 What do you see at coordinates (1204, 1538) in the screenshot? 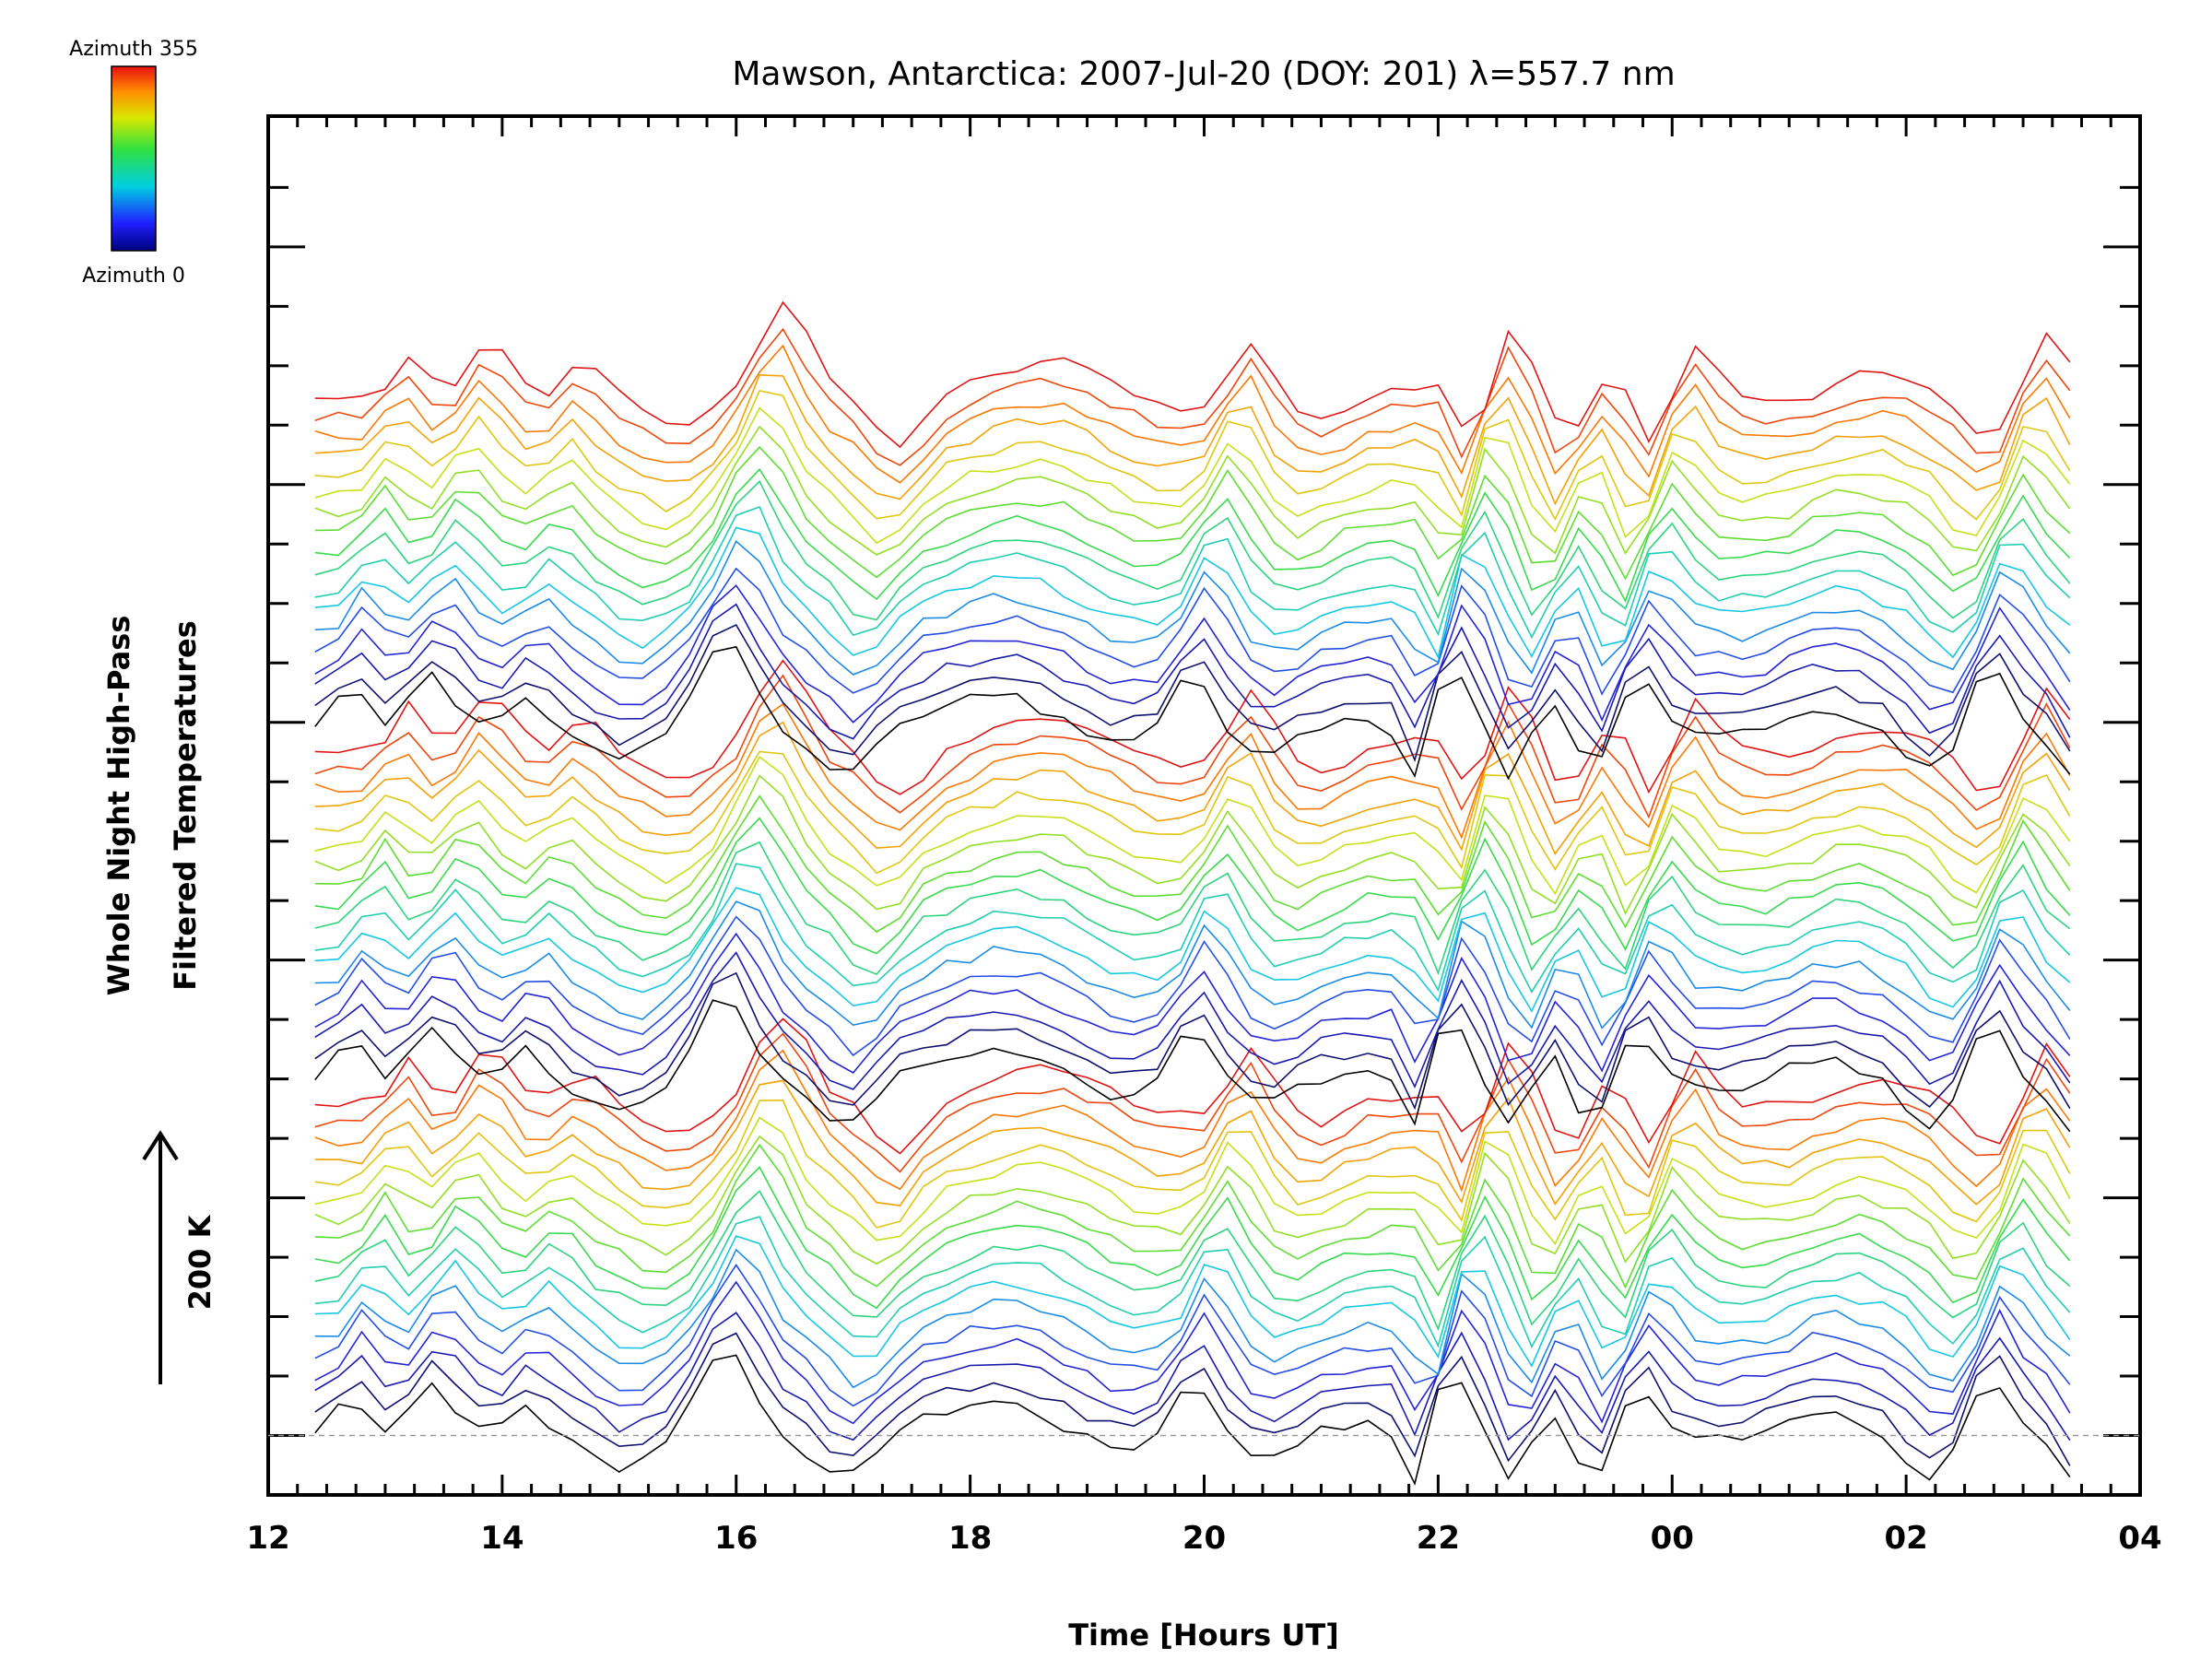
I see `x-tick-label: 20` at bounding box center [1204, 1538].